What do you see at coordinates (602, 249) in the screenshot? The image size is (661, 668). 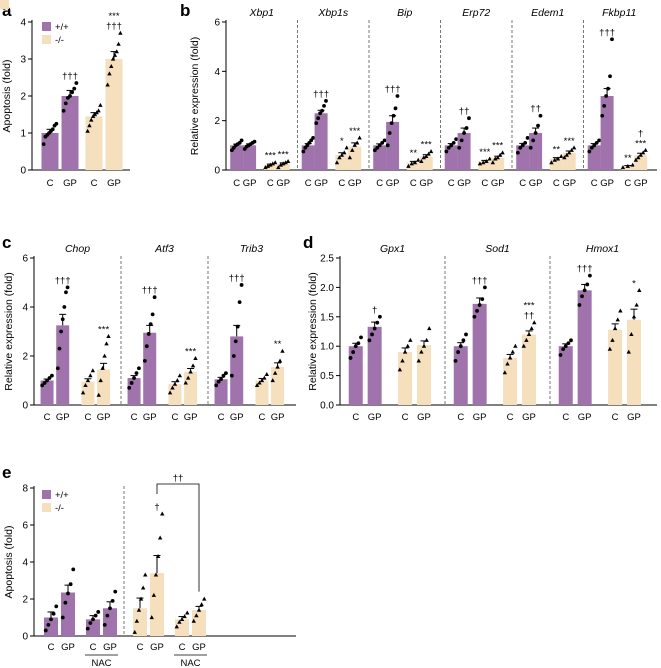 I see `panel-d-gene-title: Hmox1` at bounding box center [602, 249].